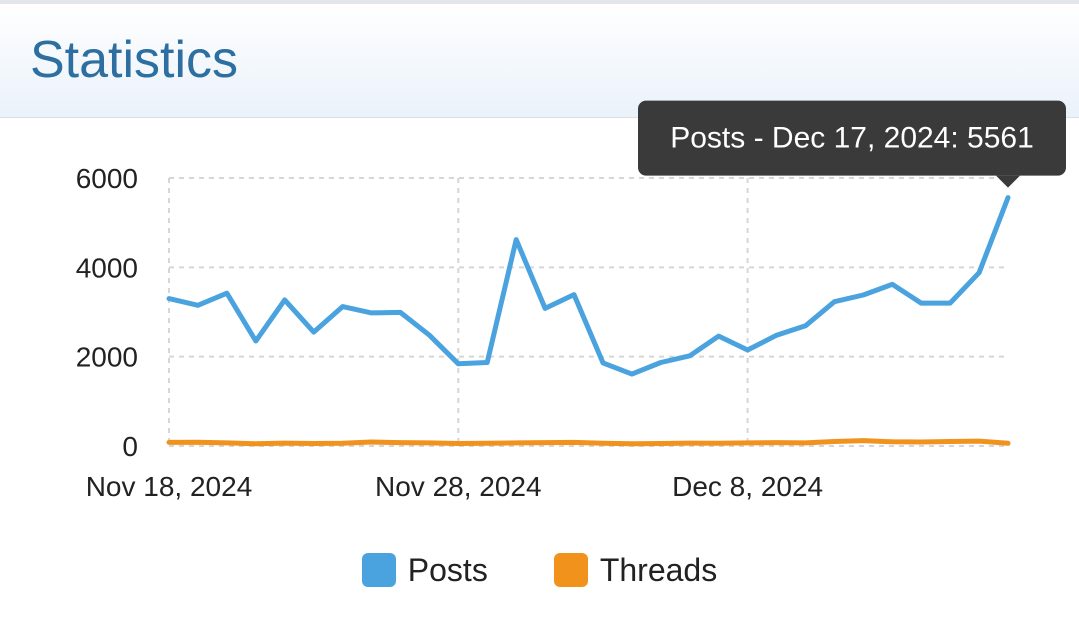 The image size is (1079, 623). What do you see at coordinates (447, 569) in the screenshot?
I see `legend-label-posts: Posts` at bounding box center [447, 569].